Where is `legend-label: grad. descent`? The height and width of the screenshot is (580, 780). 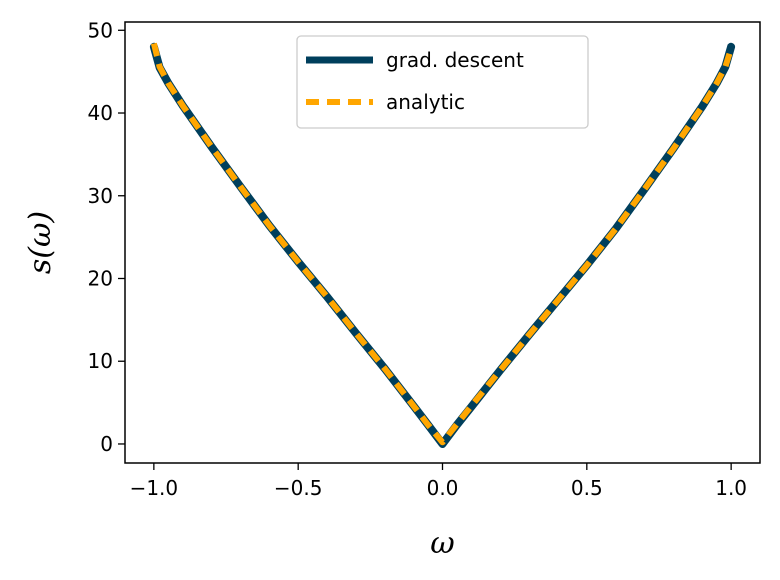 legend-label: grad. descent is located at coordinates (455, 60).